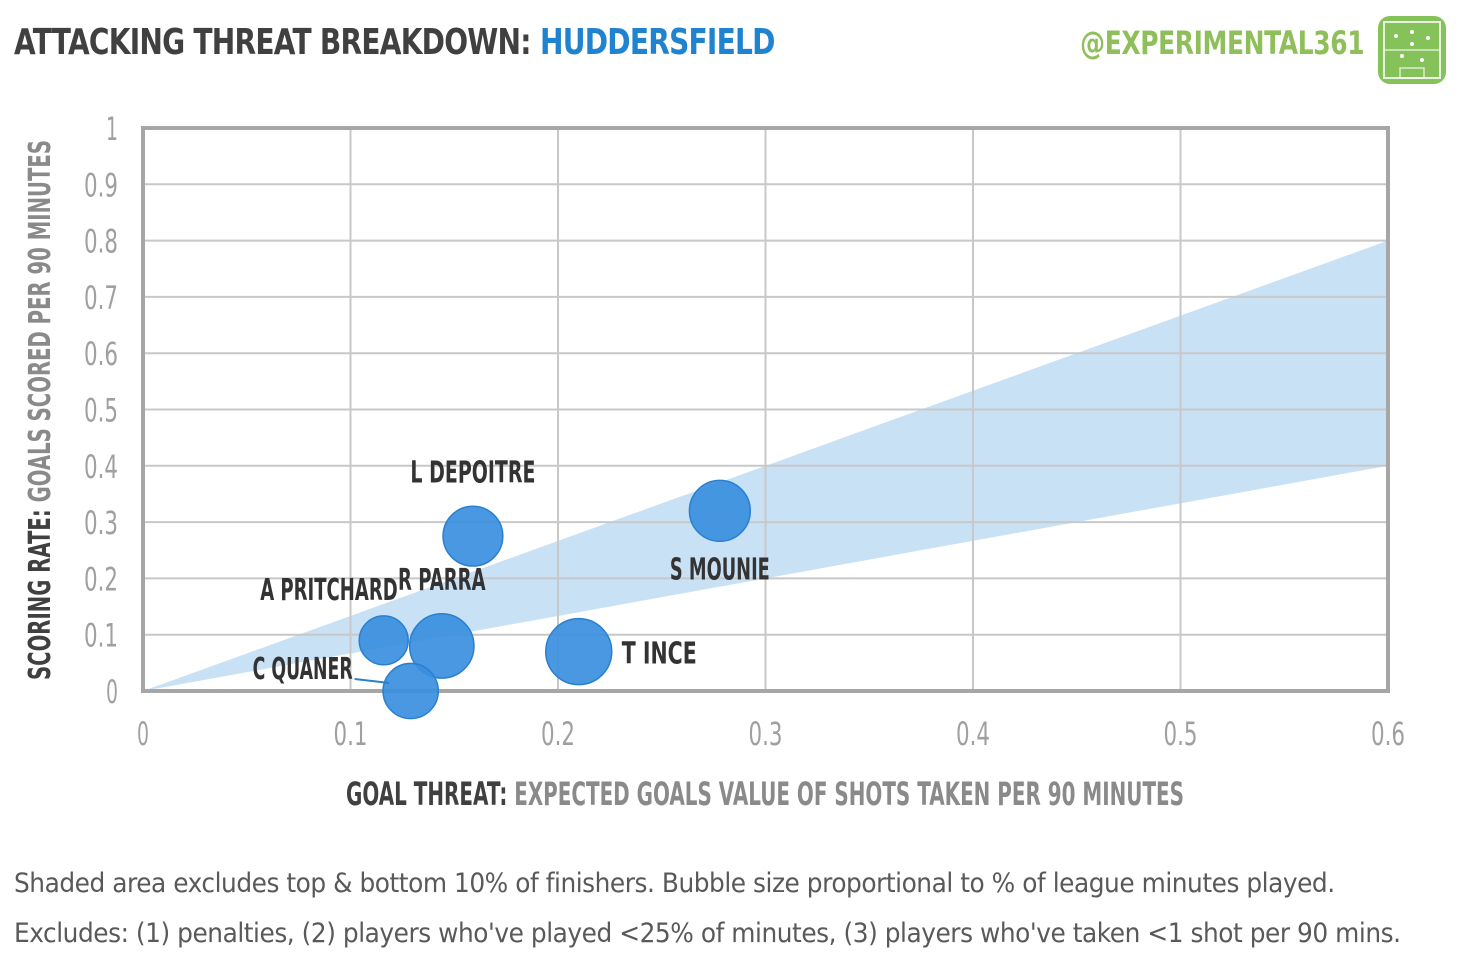 This screenshot has width=1460, height=975. I want to click on twitter-handle: @EXPERIMENTAL361, so click(1221, 43).